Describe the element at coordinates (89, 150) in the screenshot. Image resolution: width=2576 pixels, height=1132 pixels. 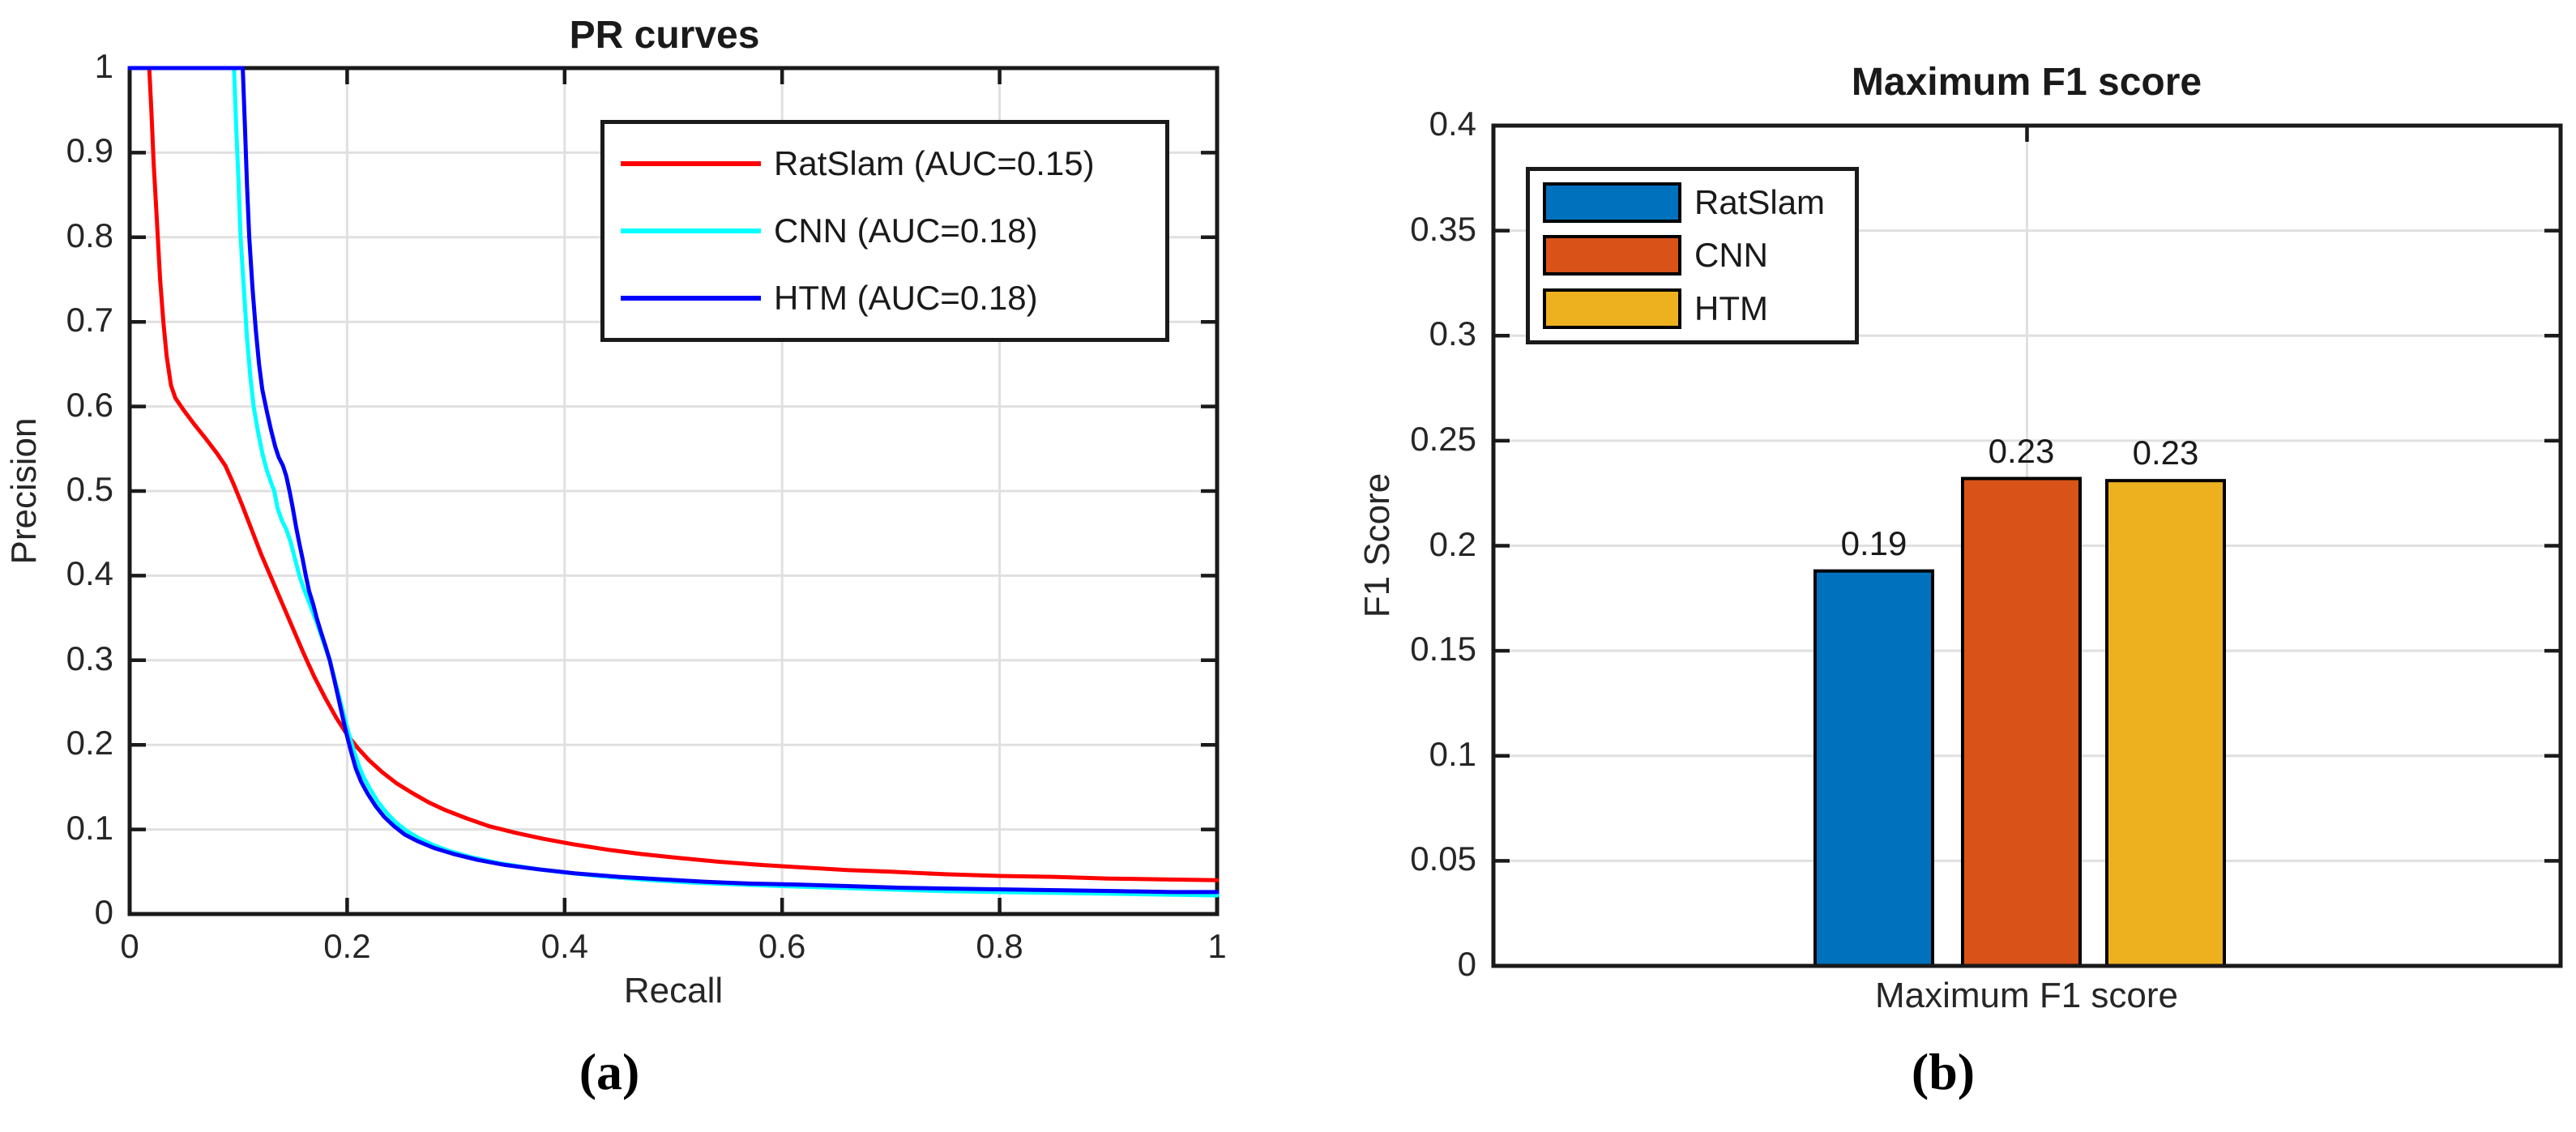
I see `pr-y-tick-label: 0.9` at that location.